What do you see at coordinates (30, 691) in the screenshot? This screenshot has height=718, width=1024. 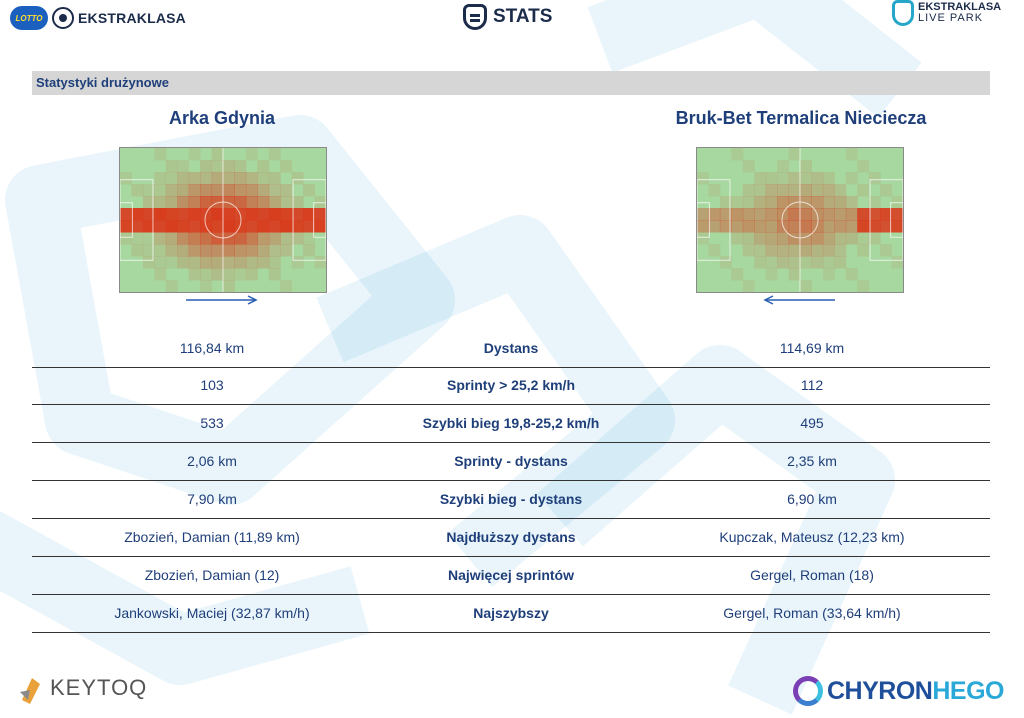 I see `keytoq-mark-icon` at bounding box center [30, 691].